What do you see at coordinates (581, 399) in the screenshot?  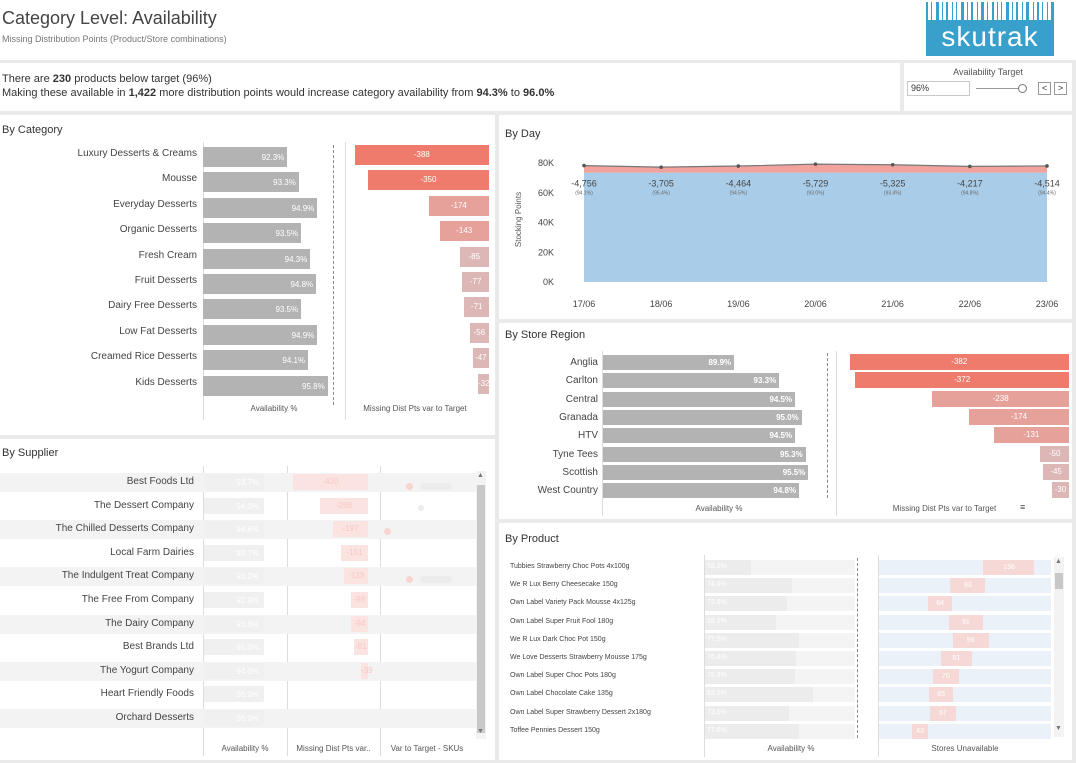 I see `region-label: Central` at bounding box center [581, 399].